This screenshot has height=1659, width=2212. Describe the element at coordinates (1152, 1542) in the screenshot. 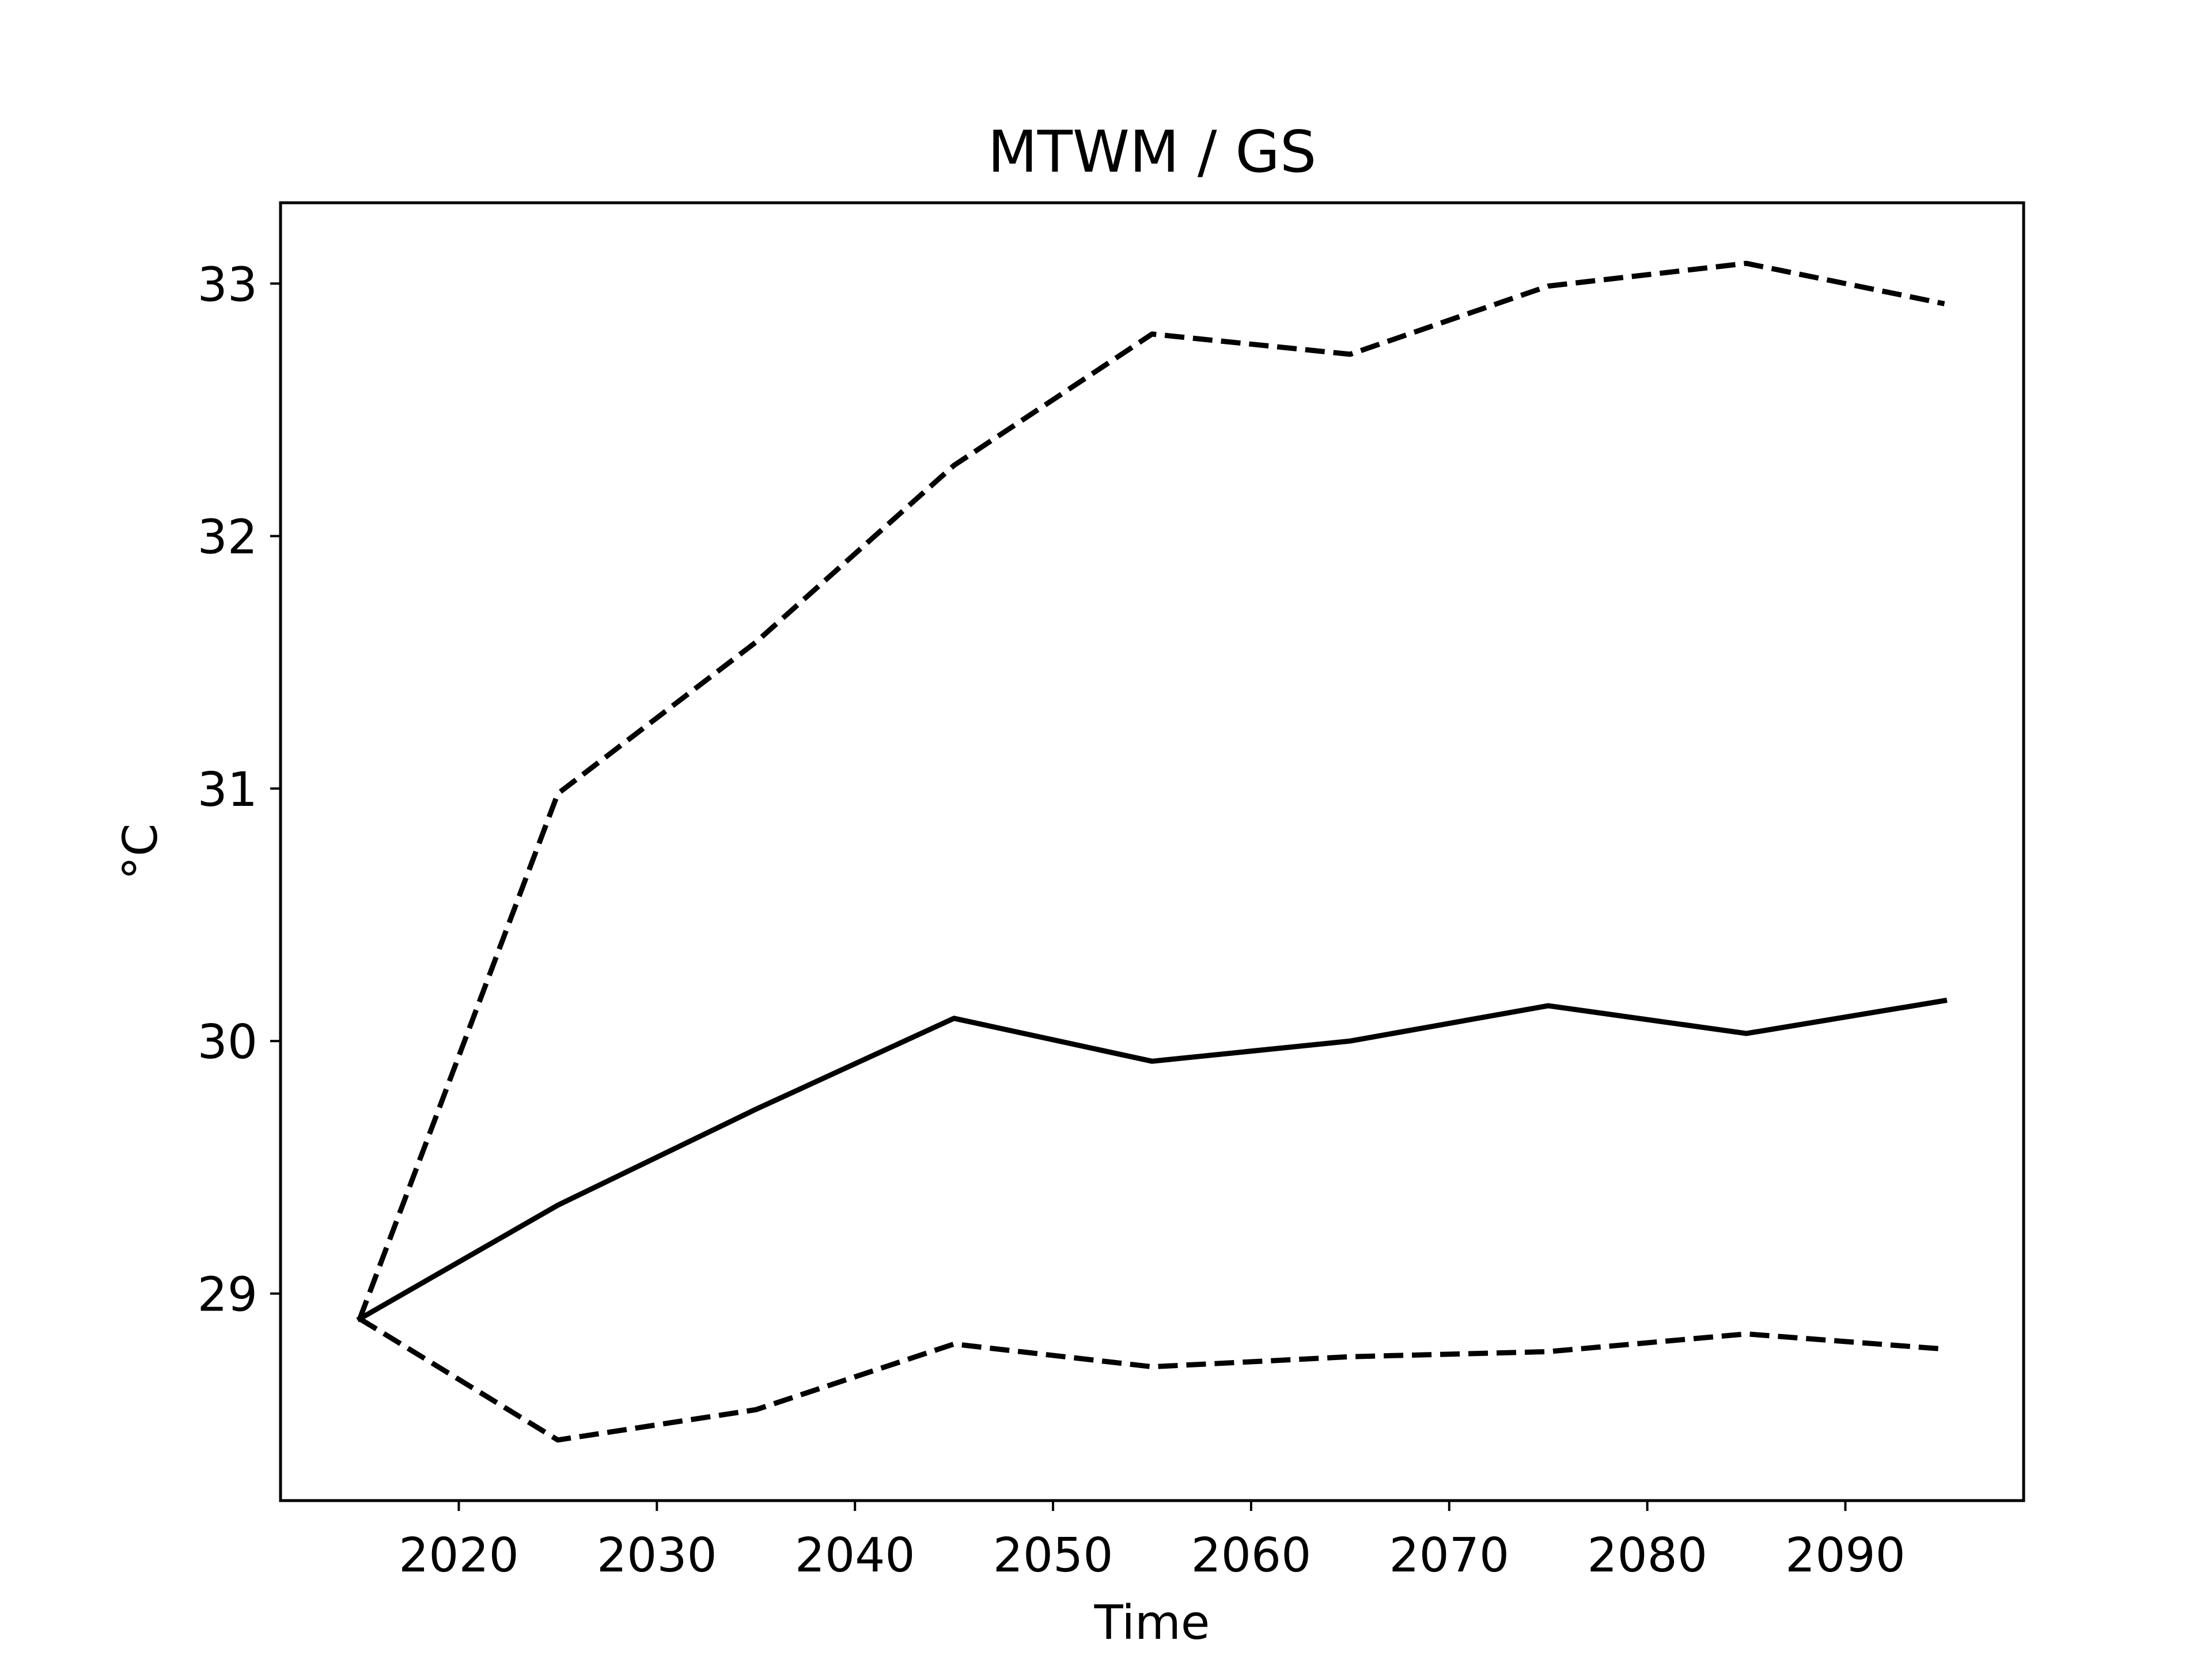

I see `x-axis: 2020 2030 2040 2050 2060 2070 2080 2090` at that location.